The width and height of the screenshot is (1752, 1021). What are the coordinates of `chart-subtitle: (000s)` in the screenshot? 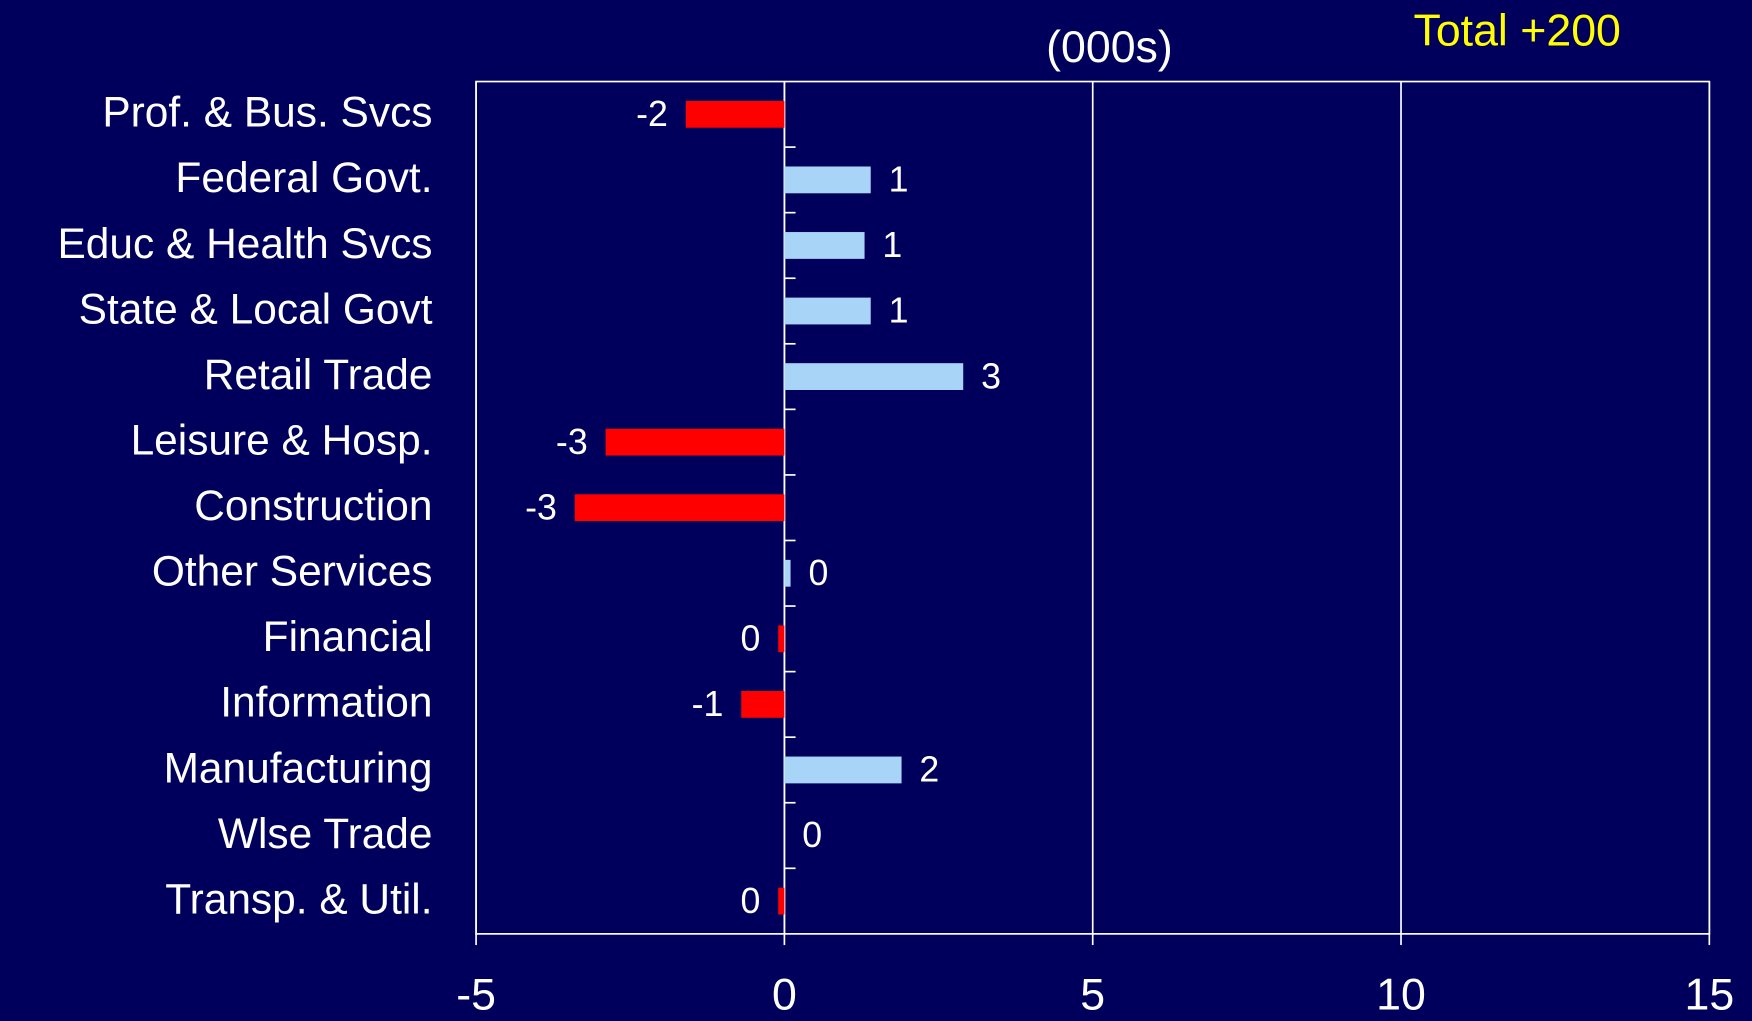 It's located at (1109, 47).